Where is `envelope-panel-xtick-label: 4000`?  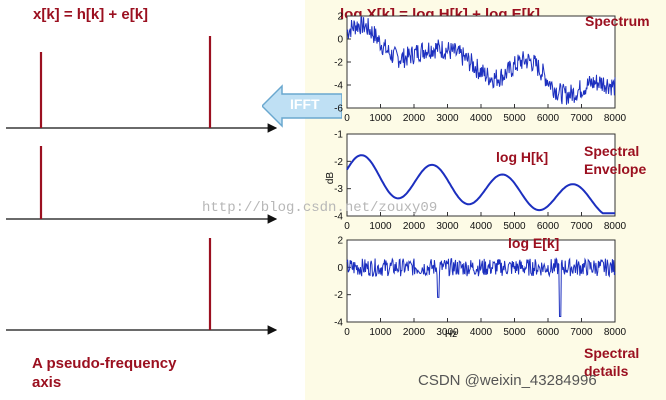 envelope-panel-xtick-label: 4000 is located at coordinates (481, 226).